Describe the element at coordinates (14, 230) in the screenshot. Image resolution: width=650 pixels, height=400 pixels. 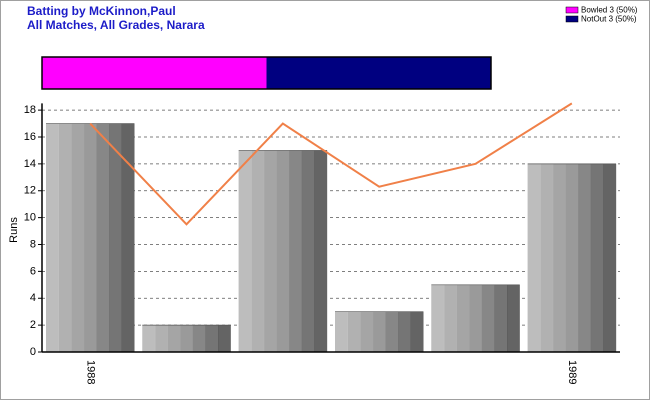
I see `y-axis-label: Runs` at that location.